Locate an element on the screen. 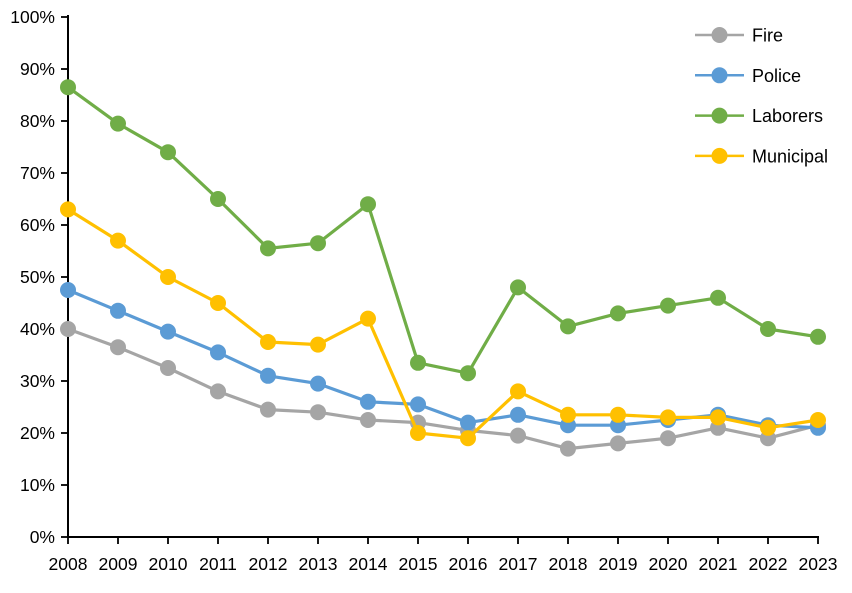 This screenshot has width=852, height=593. legend-item-municipal: Municipal is located at coordinates (761, 156).